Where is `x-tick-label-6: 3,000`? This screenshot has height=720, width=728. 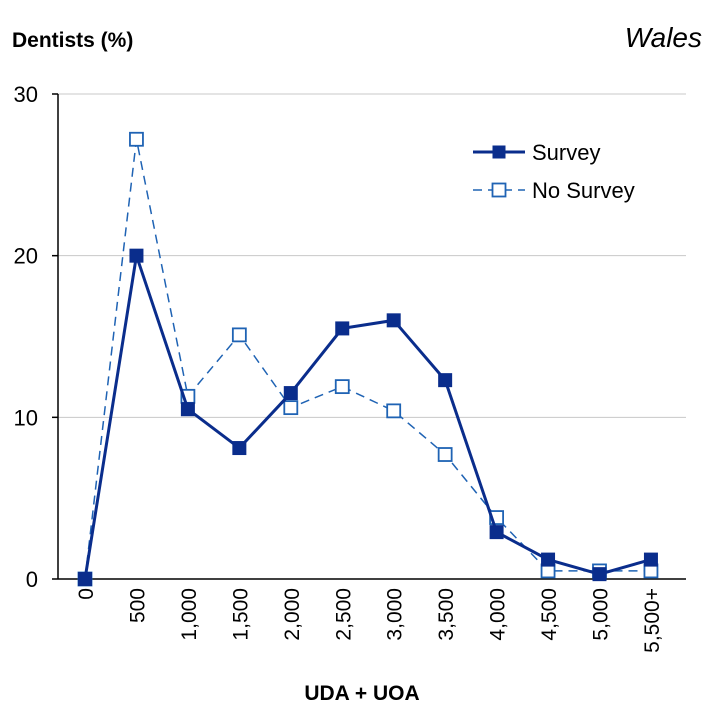
x-tick-label-6: 3,000 is located at coordinates (395, 614).